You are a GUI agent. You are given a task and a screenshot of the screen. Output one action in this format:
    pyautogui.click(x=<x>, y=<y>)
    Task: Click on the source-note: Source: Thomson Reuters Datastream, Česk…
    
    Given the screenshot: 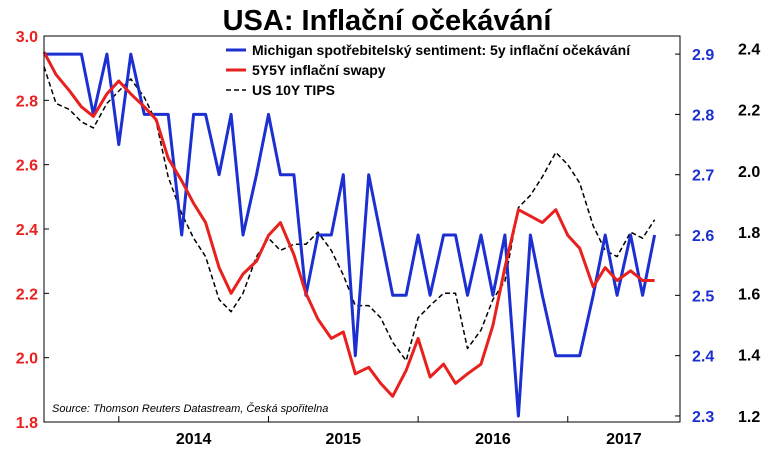 What is the action you would take?
    pyautogui.click(x=190, y=408)
    